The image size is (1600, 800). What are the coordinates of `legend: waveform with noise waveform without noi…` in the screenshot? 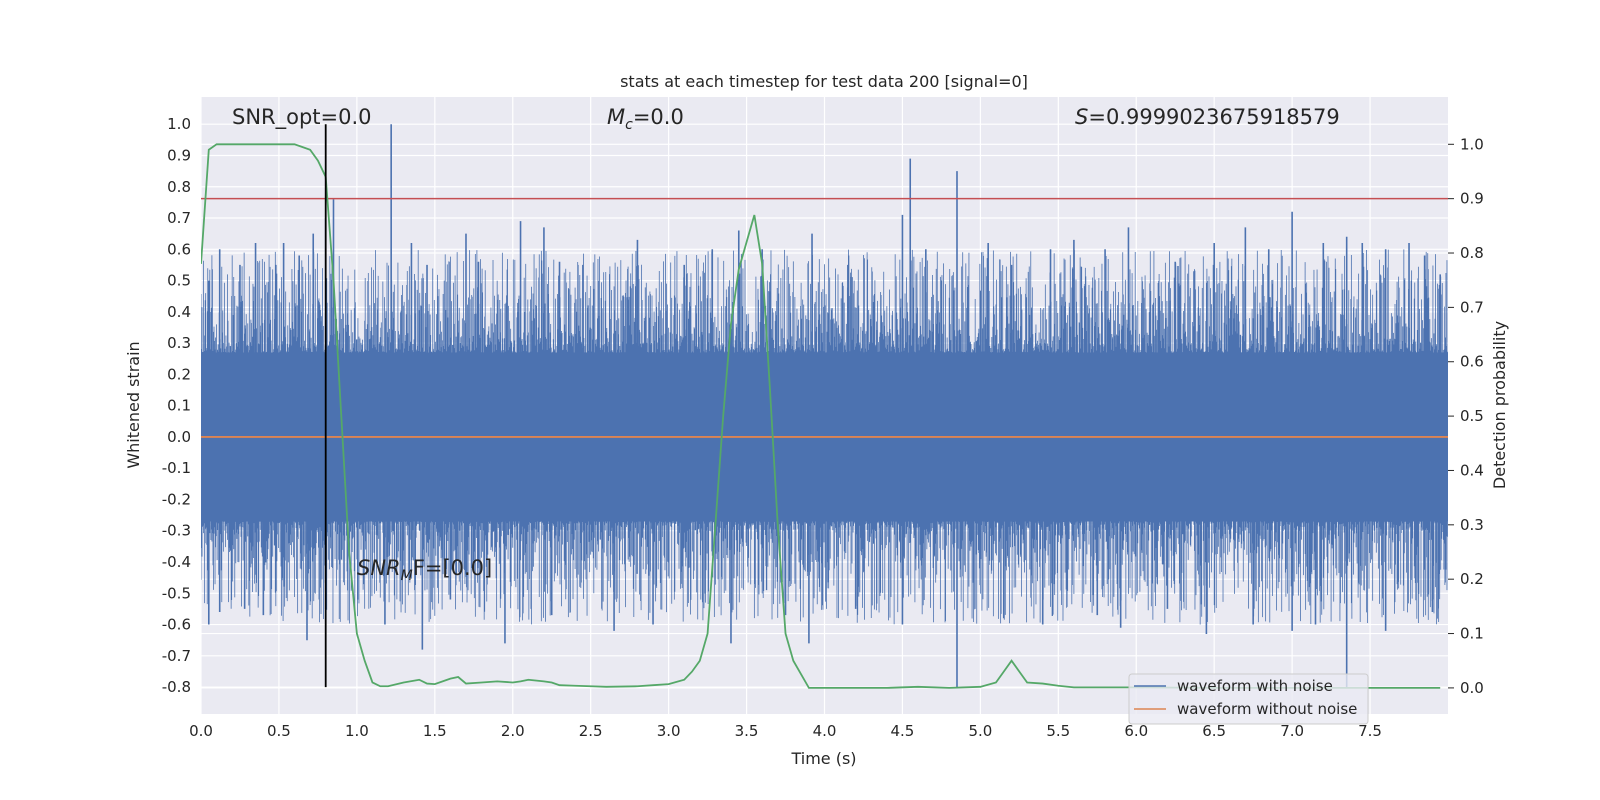 It's located at (1248, 699).